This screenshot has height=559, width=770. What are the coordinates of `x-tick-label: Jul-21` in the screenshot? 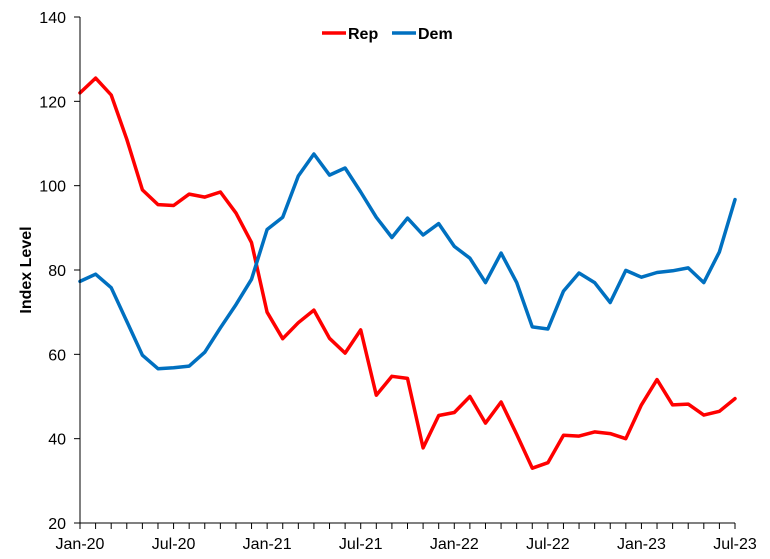 It's located at (361, 544).